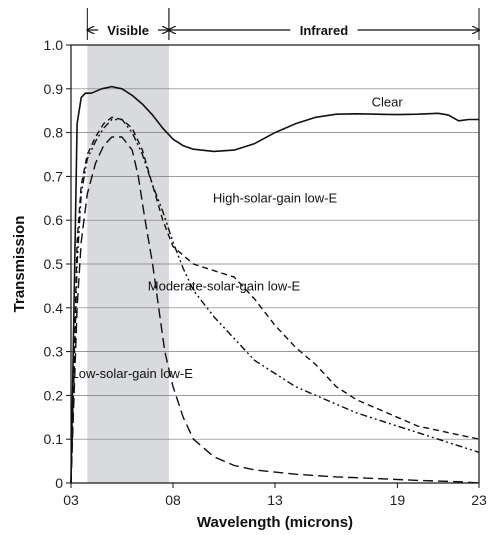 Image resolution: width=494 pixels, height=535 pixels. Describe the element at coordinates (54, 133) in the screenshot. I see `y-tick-label-8: 0.8` at that location.